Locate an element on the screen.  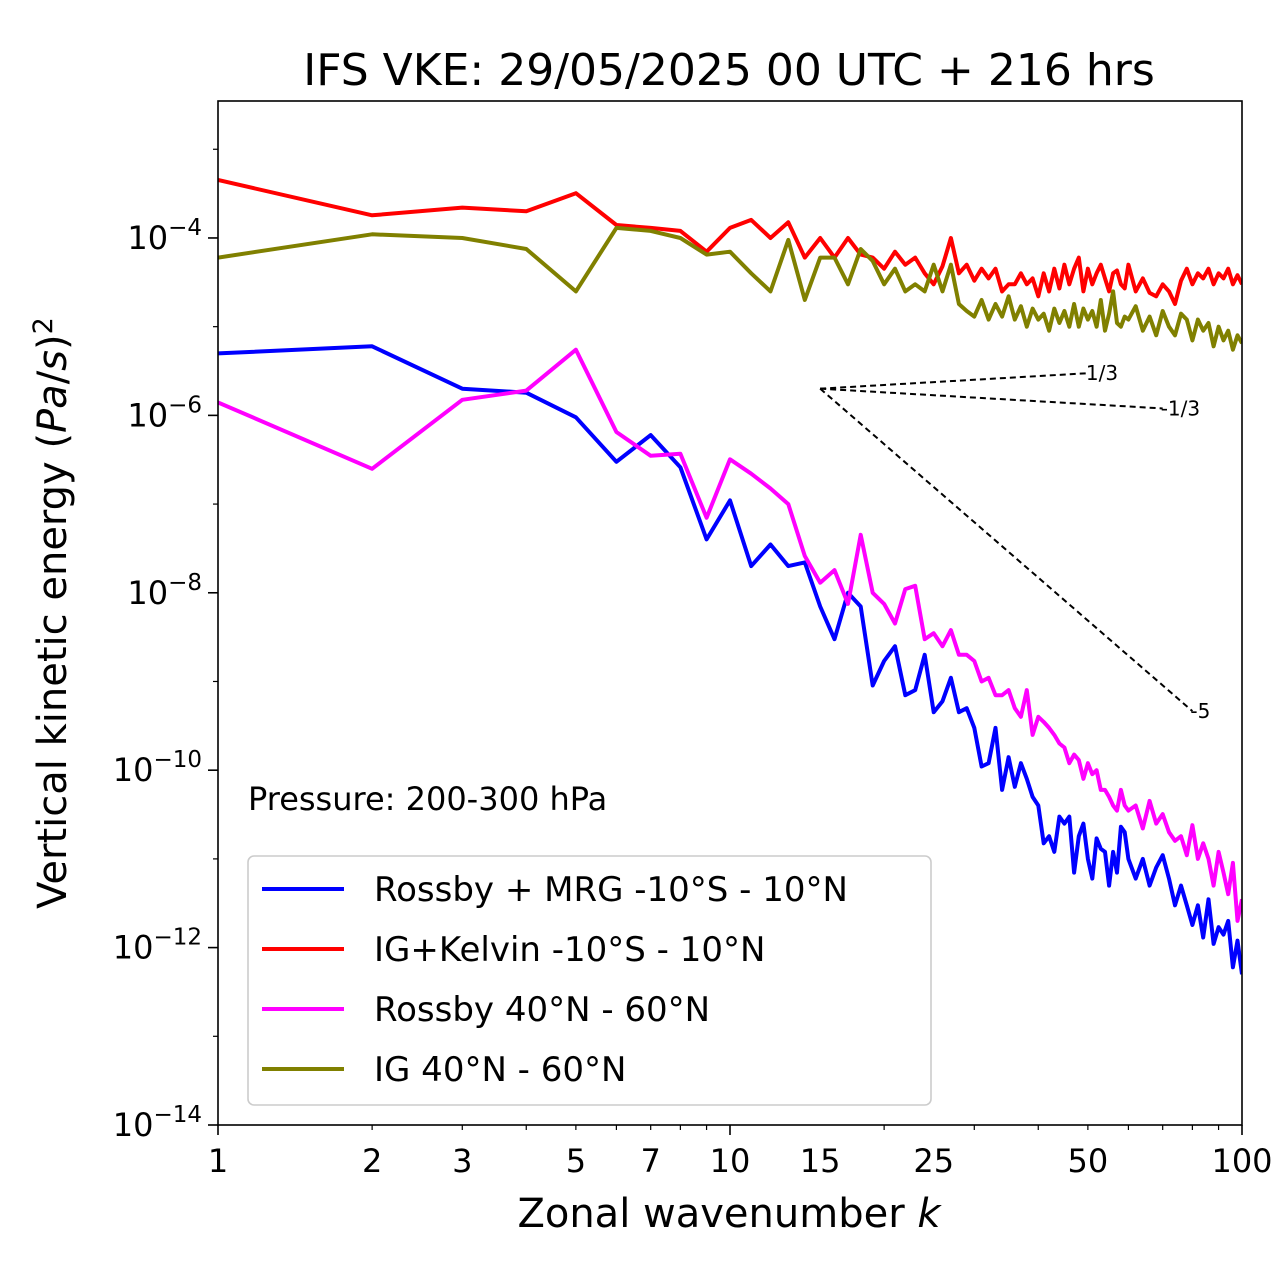
reference-slope-lines: 1/3 -1/3 -5 is located at coordinates (1014, 542).